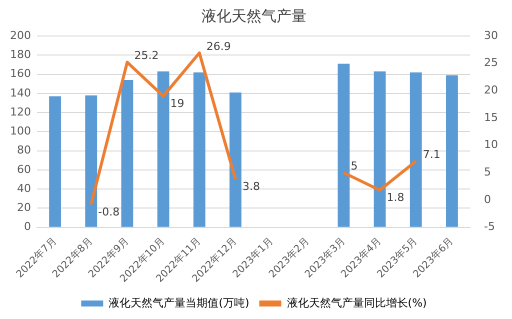 The image size is (512, 319). What do you see at coordinates (251, 187) in the screenshot?
I see `data-label: 3.8` at bounding box center [251, 187].